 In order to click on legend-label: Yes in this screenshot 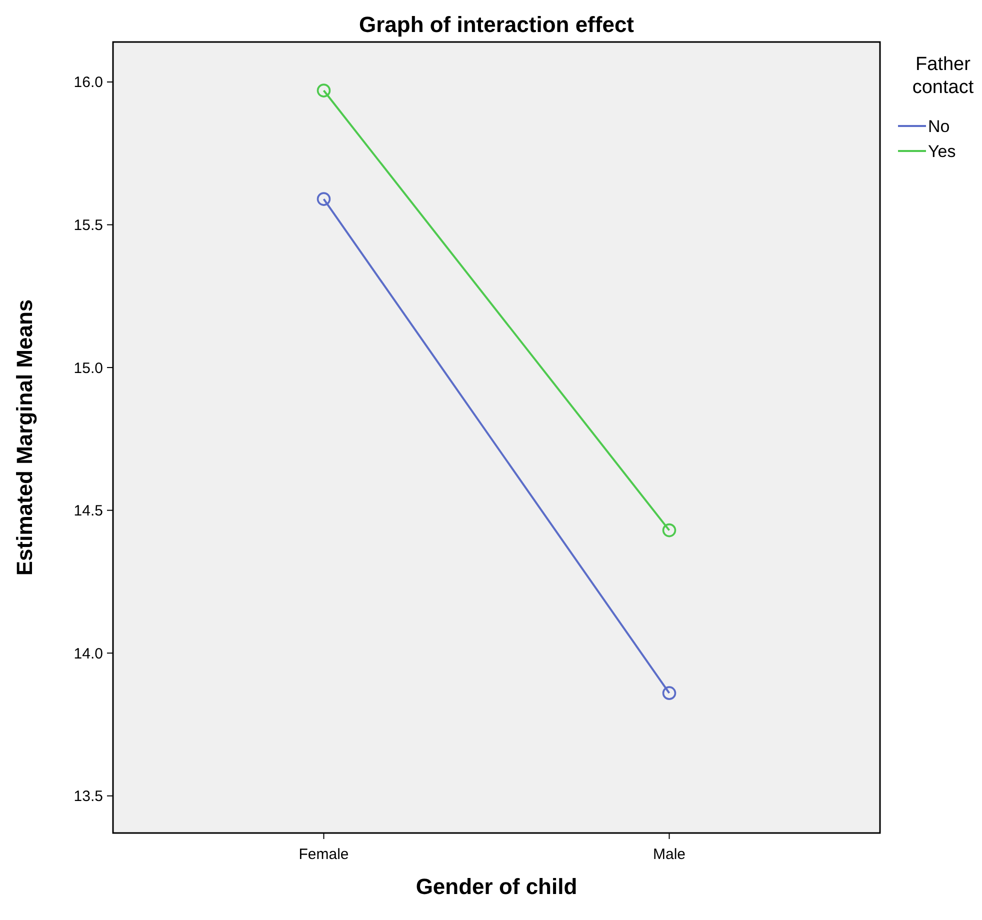, I will do `click(942, 151)`.